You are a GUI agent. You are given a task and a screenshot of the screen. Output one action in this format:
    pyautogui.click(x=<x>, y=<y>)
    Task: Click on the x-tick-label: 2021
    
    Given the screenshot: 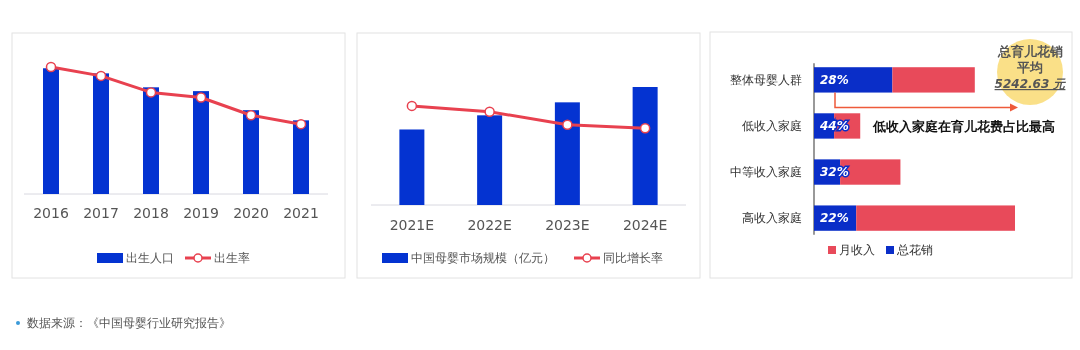 What is the action you would take?
    pyautogui.click(x=301, y=213)
    